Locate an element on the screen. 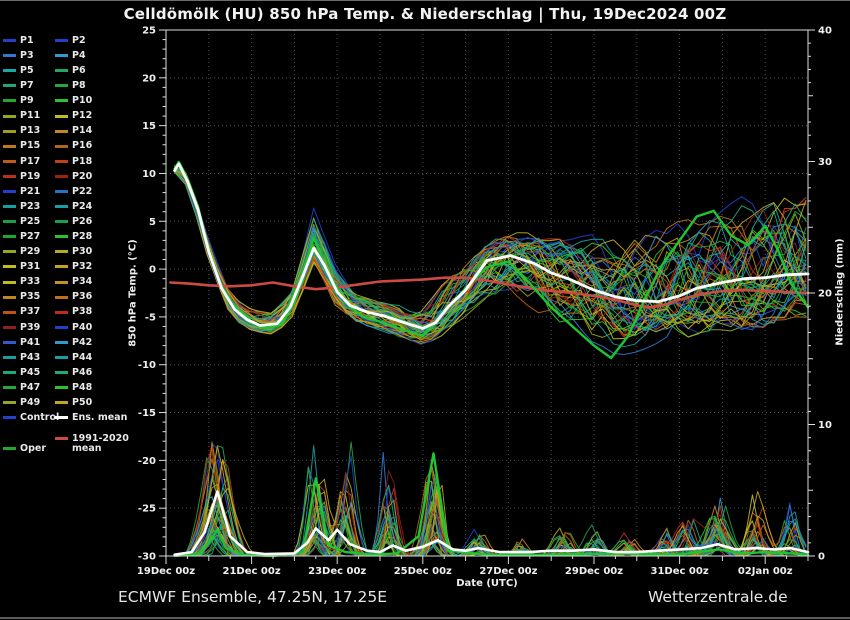  legend-row-control-mean: Control Ens. mean is located at coordinates (65, 417).